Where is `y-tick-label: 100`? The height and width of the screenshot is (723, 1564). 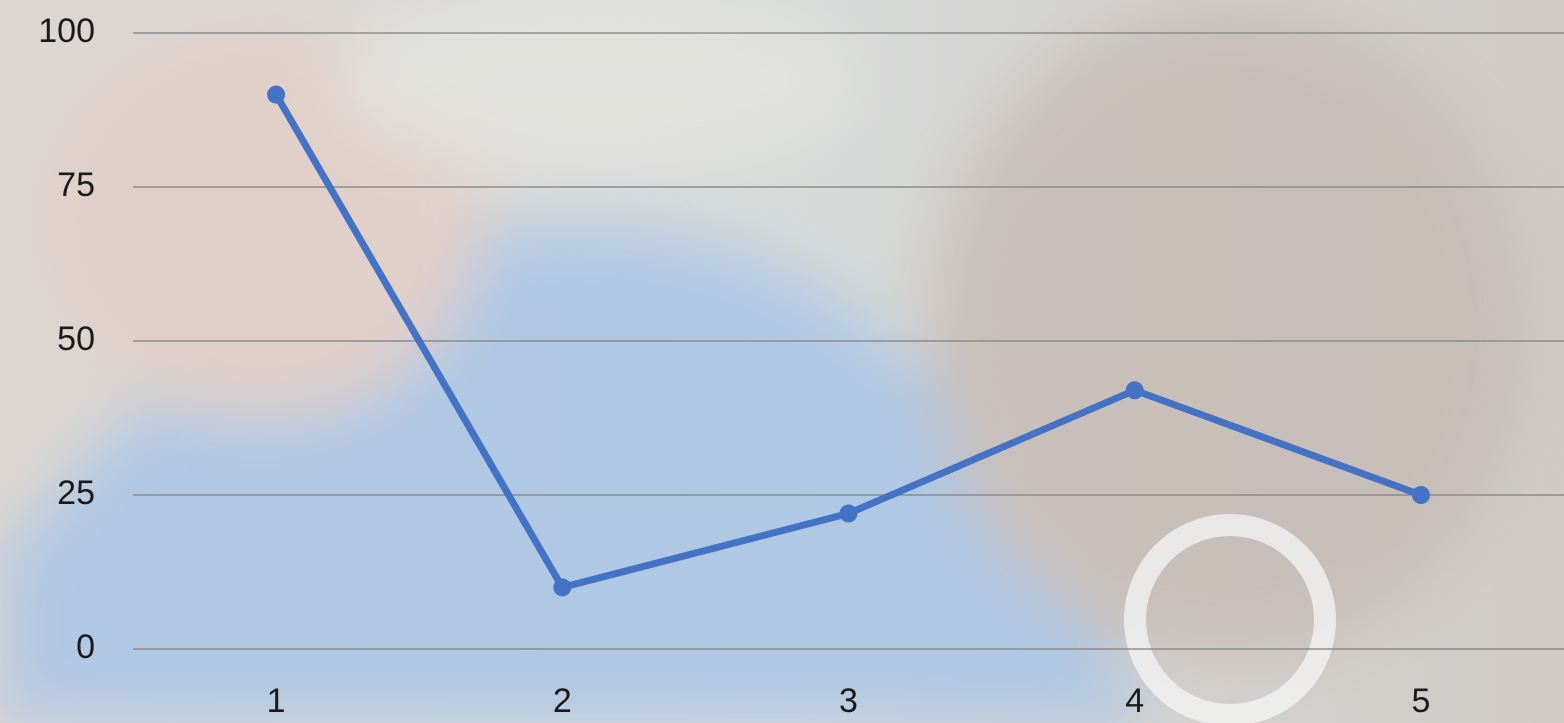 y-tick-label: 100 is located at coordinates (66, 31).